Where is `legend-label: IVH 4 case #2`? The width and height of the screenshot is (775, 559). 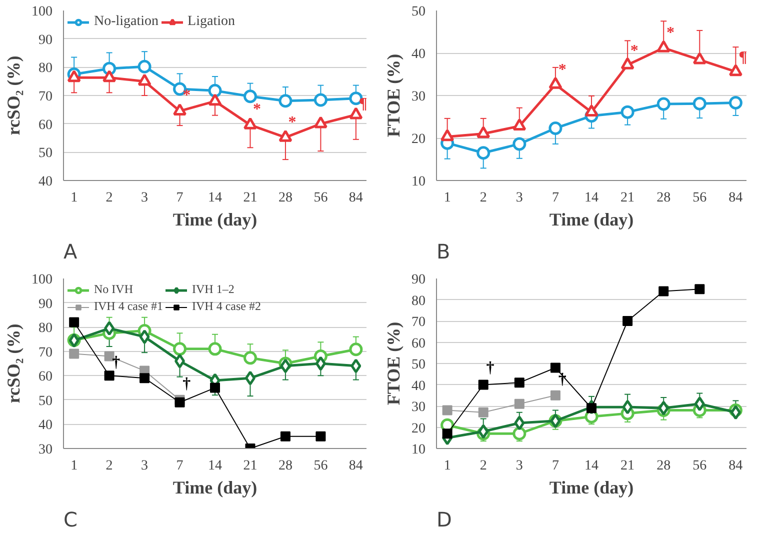
legend-label: IVH 4 case #2 is located at coordinates (226, 306).